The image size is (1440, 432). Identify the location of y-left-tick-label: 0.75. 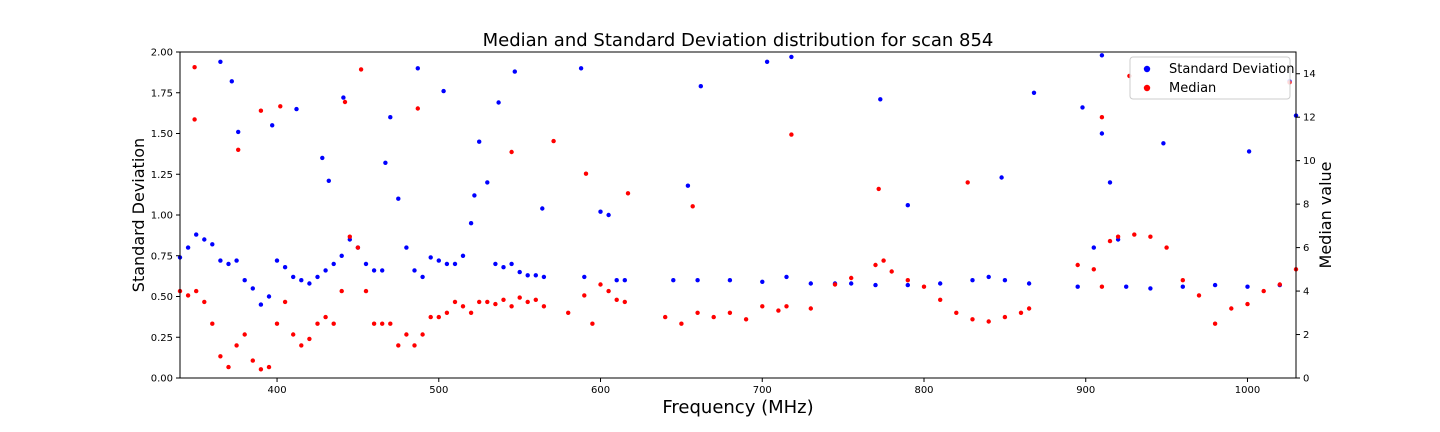
(162, 256).